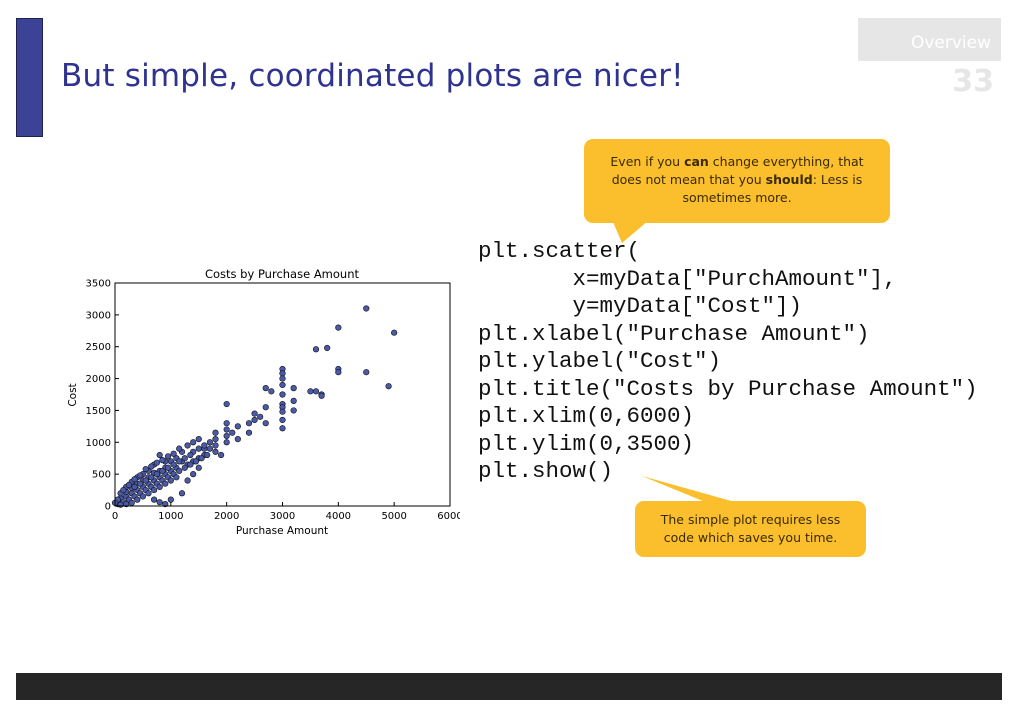 This screenshot has height=719, width=1018. Describe the element at coordinates (393, 516) in the screenshot. I see `x-tick-label: 5000` at that location.